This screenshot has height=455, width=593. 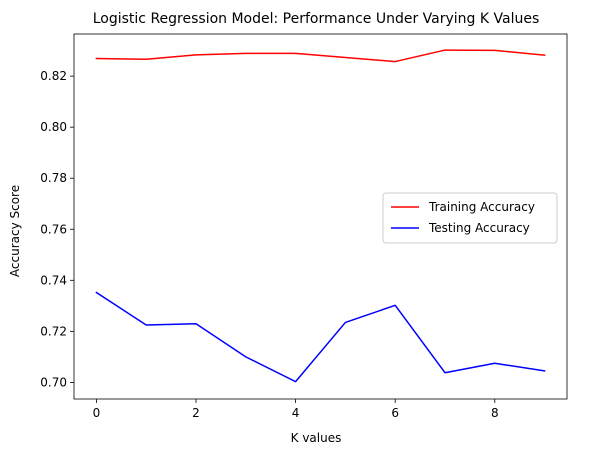 What do you see at coordinates (495, 413) in the screenshot?
I see `x-tick-label: 8` at bounding box center [495, 413].